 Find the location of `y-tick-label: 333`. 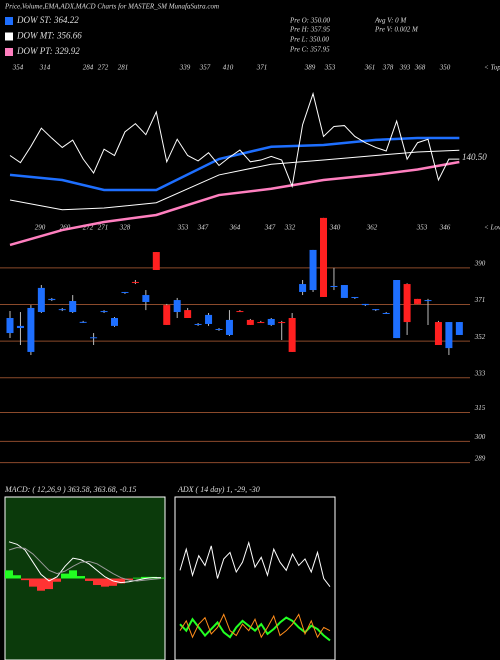

y-tick-label: 333 is located at coordinates (480, 373).